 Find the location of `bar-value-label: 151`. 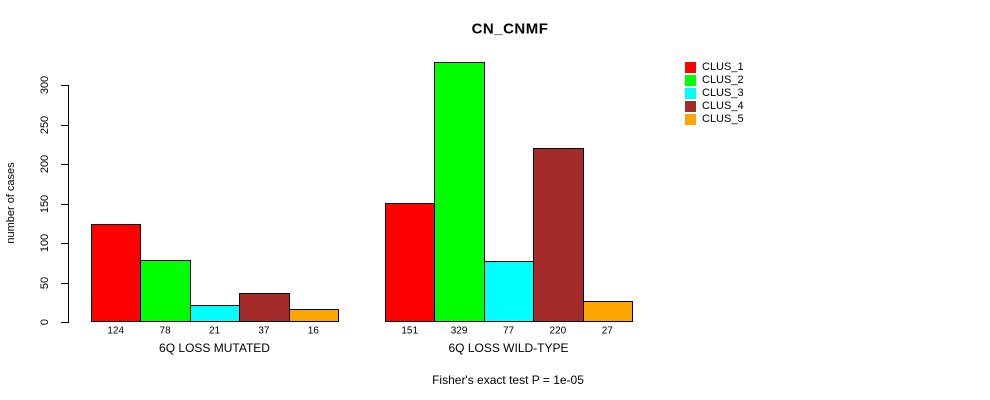

bar-value-label: 151 is located at coordinates (410, 331).